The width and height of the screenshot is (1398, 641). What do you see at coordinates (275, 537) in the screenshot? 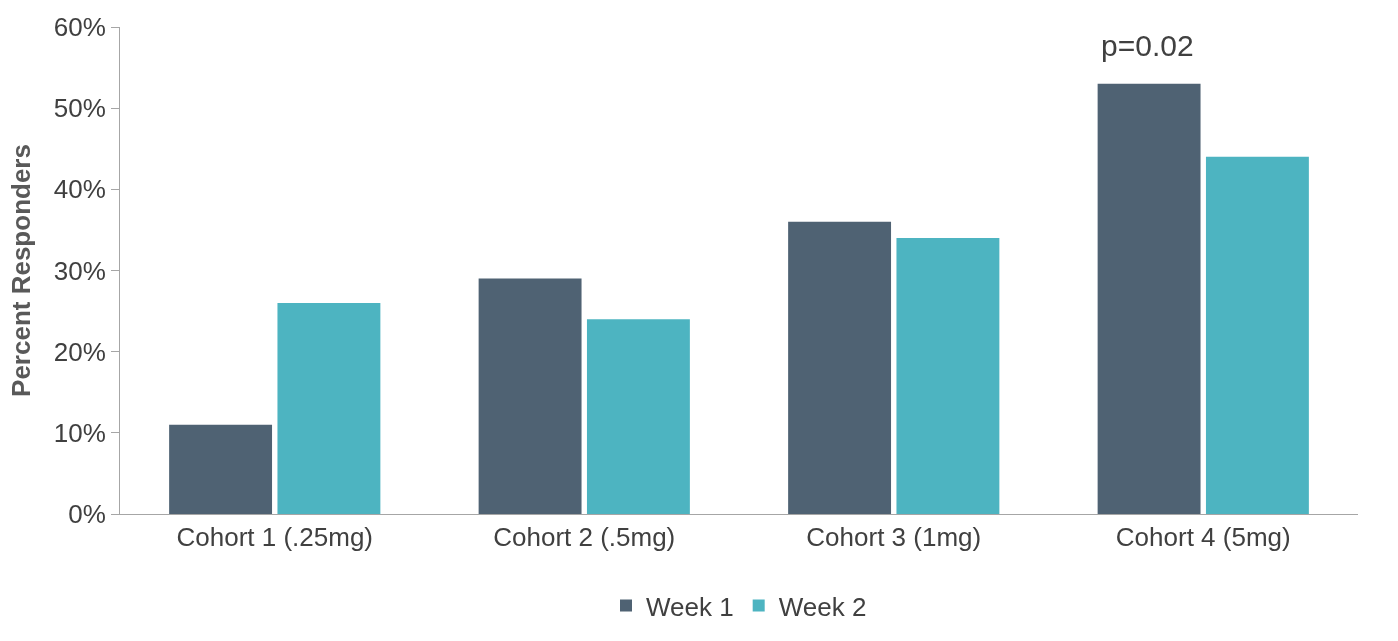
I see `x-tick-label: Cohort 1 (.25mg)` at bounding box center [275, 537].